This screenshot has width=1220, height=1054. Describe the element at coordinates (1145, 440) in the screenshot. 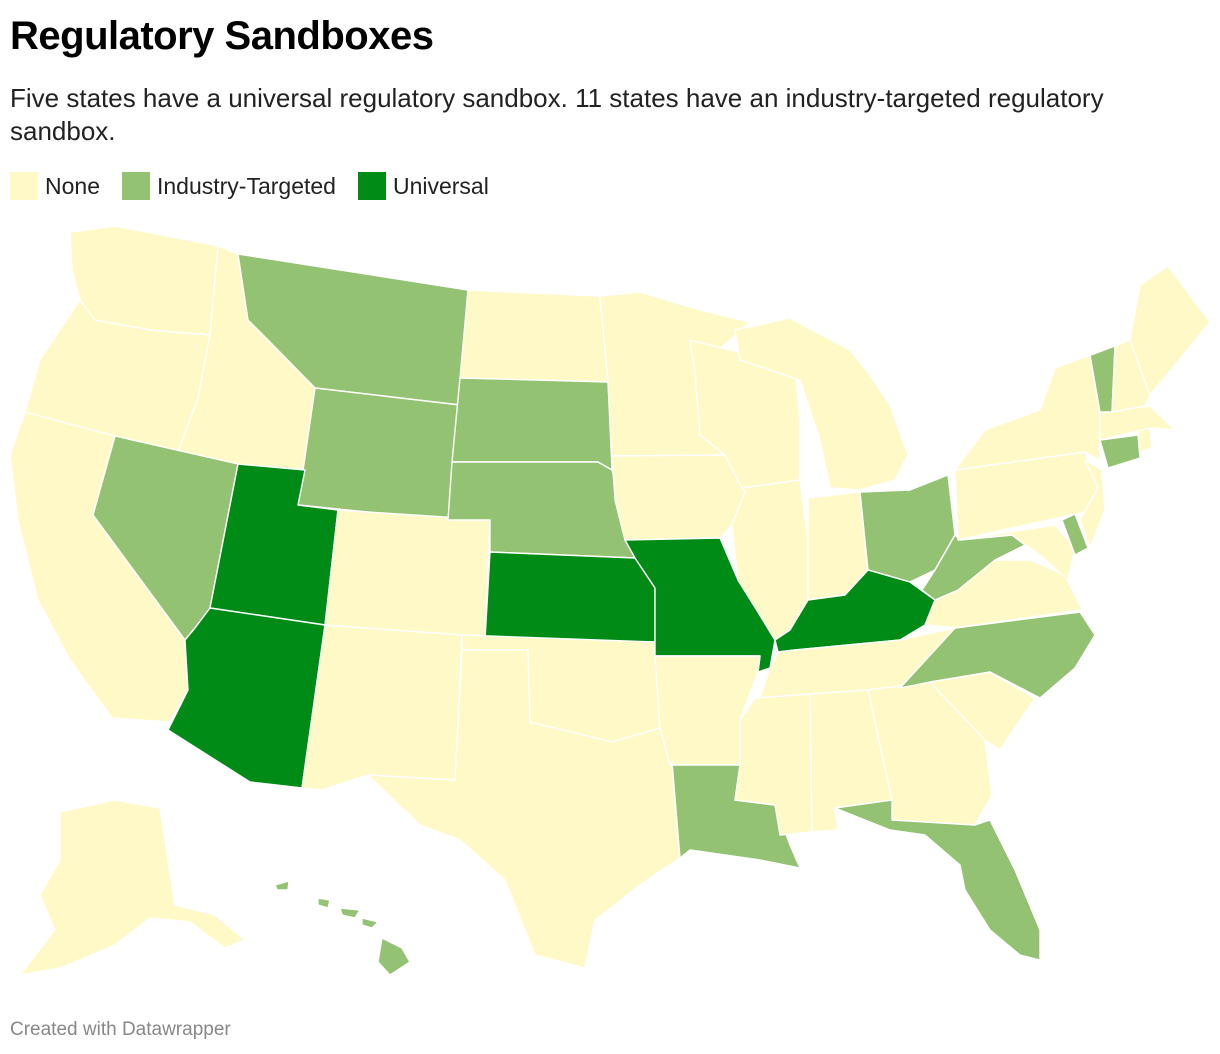

I see `state-RI` at that location.